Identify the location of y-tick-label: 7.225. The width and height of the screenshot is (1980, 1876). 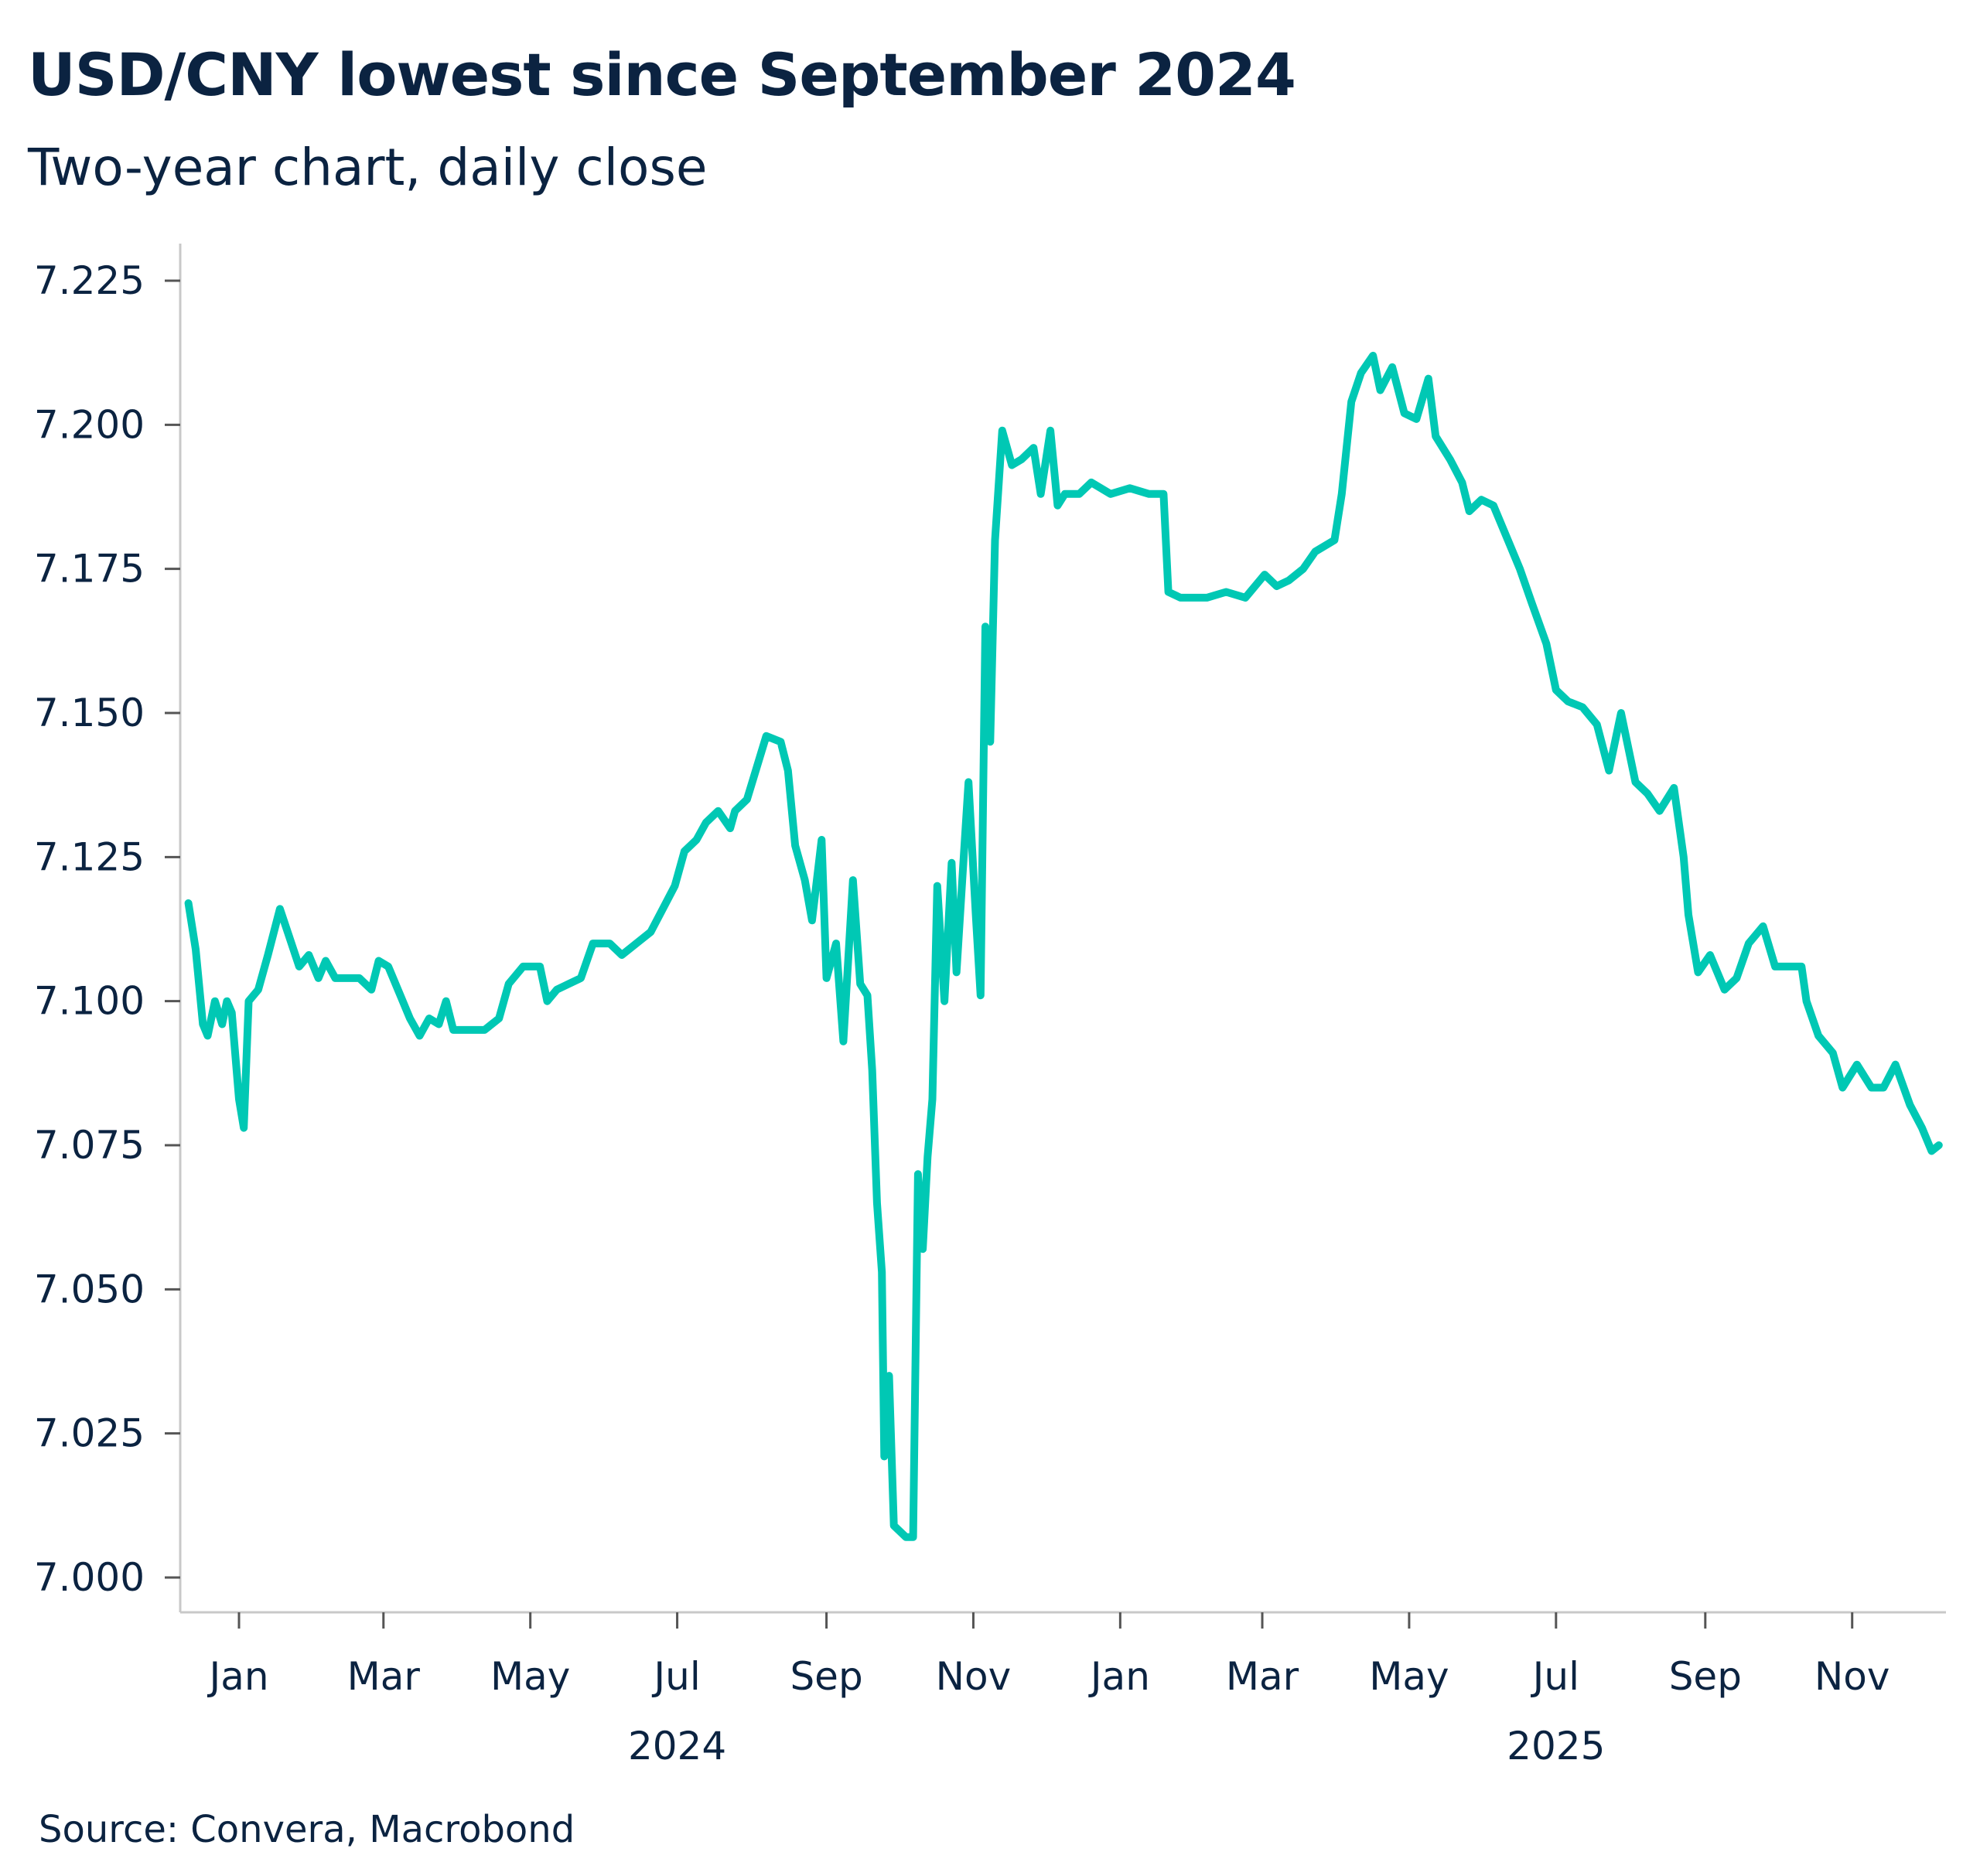
(89, 281).